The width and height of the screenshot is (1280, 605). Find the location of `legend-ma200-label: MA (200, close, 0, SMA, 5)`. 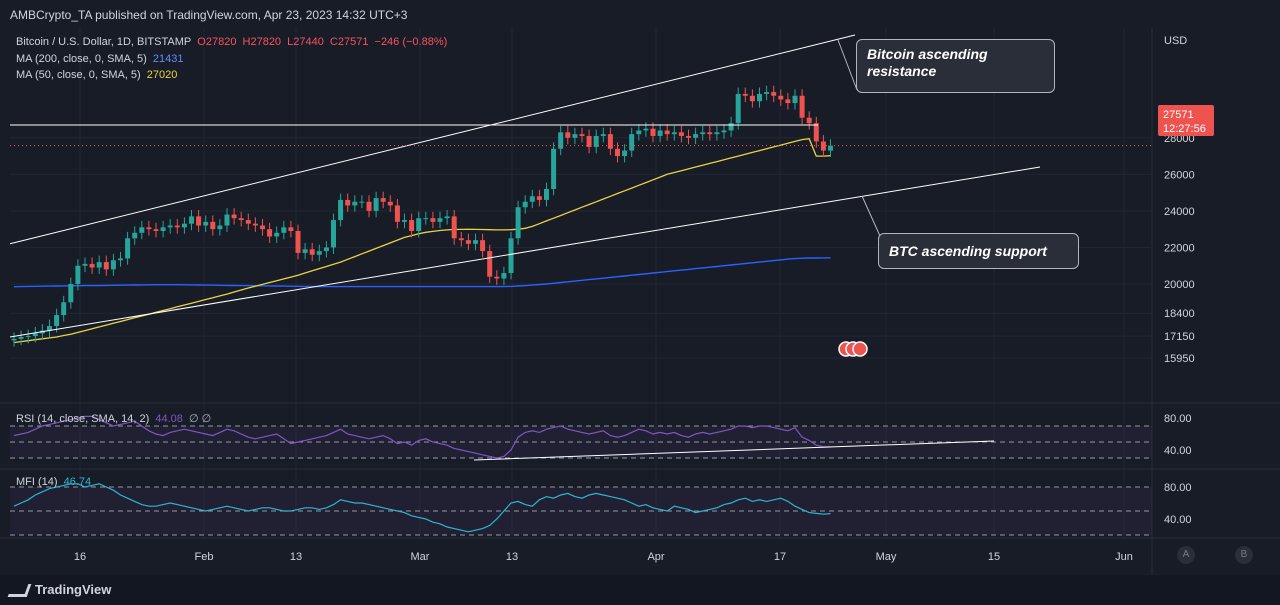

legend-ma200-label: MA (200, close, 0, SMA, 5) is located at coordinates (81, 59).